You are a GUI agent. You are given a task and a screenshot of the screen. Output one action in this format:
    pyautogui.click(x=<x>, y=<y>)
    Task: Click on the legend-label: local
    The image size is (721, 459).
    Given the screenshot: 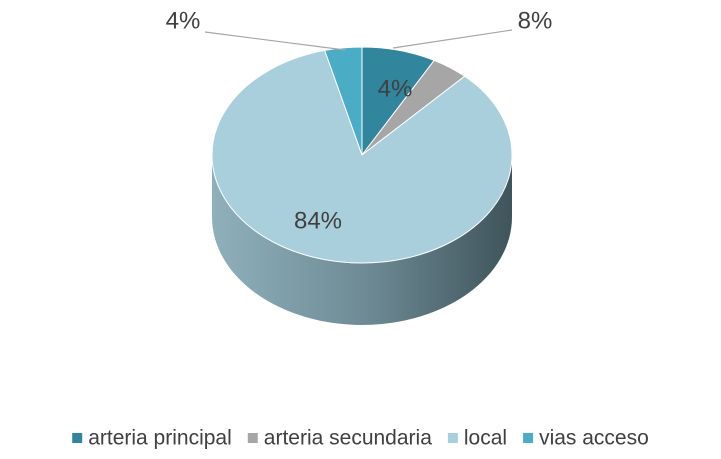 What is the action you would take?
    pyautogui.click(x=485, y=438)
    